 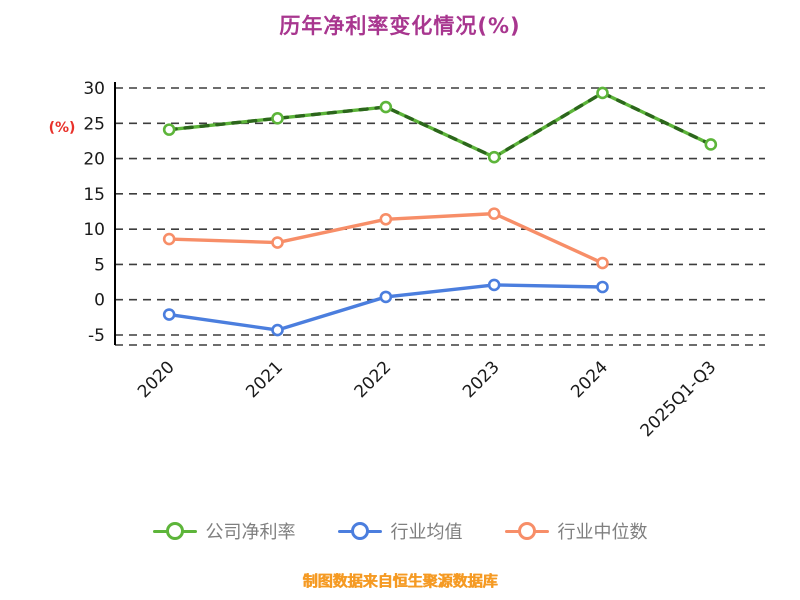 I want to click on y-tick-label: 10, so click(x=94, y=230).